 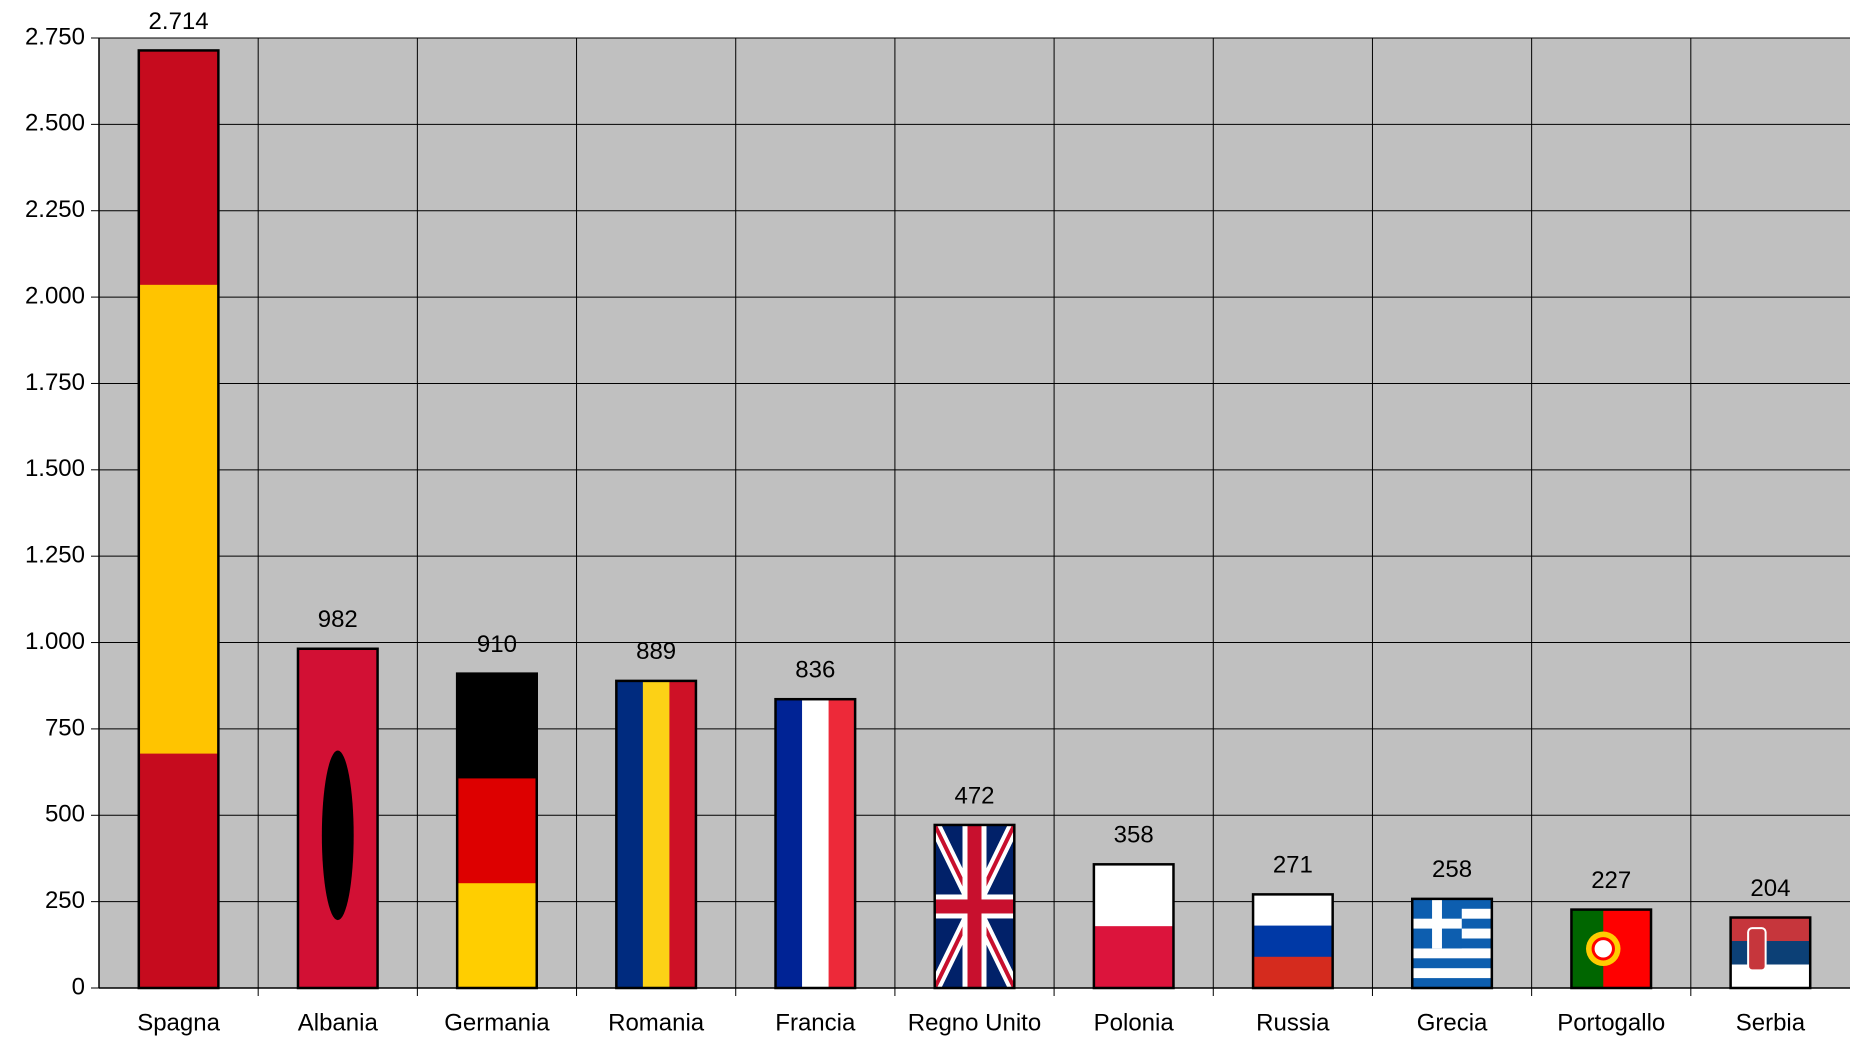 What do you see at coordinates (1611, 1022) in the screenshot?
I see `x-tick-label: Portogallo` at bounding box center [1611, 1022].